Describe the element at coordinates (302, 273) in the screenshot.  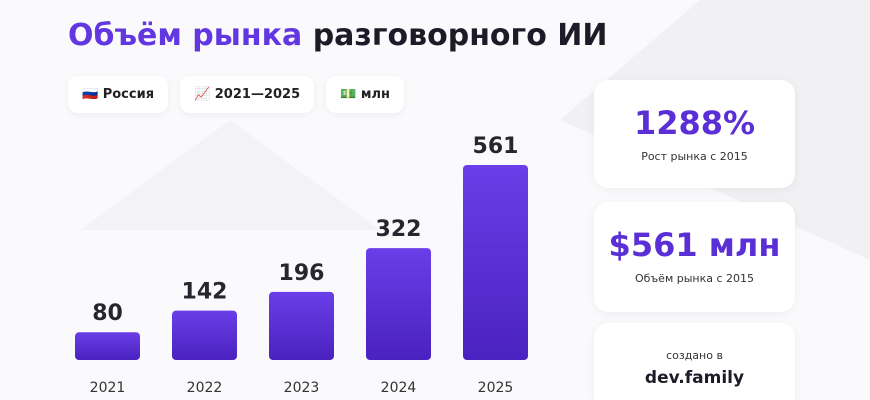
I see `value-label: 196` at that location.